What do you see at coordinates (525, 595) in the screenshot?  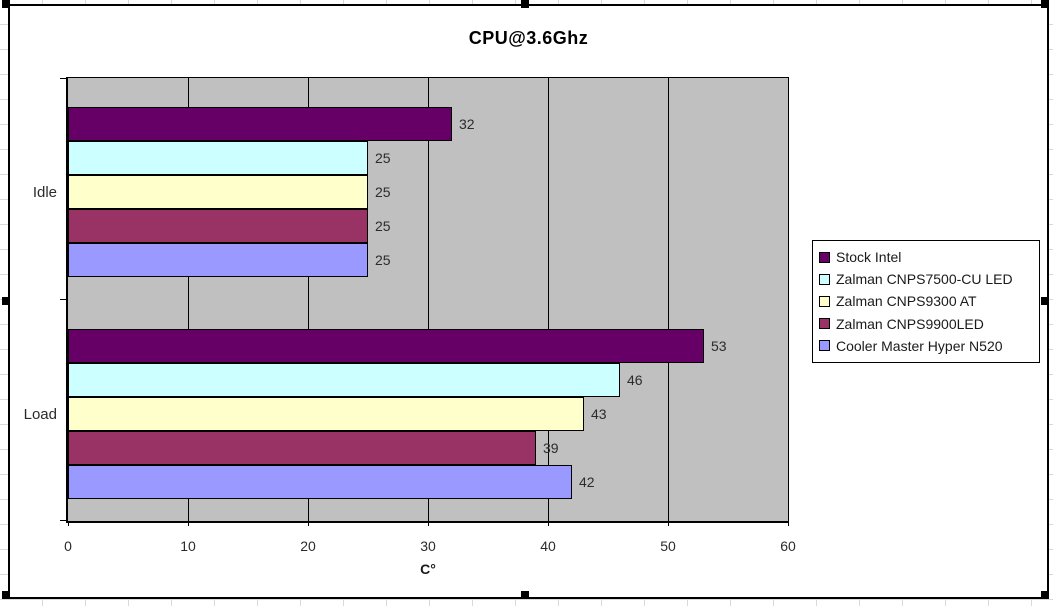 I see `selection-handle-bottom-middle` at bounding box center [525, 595].